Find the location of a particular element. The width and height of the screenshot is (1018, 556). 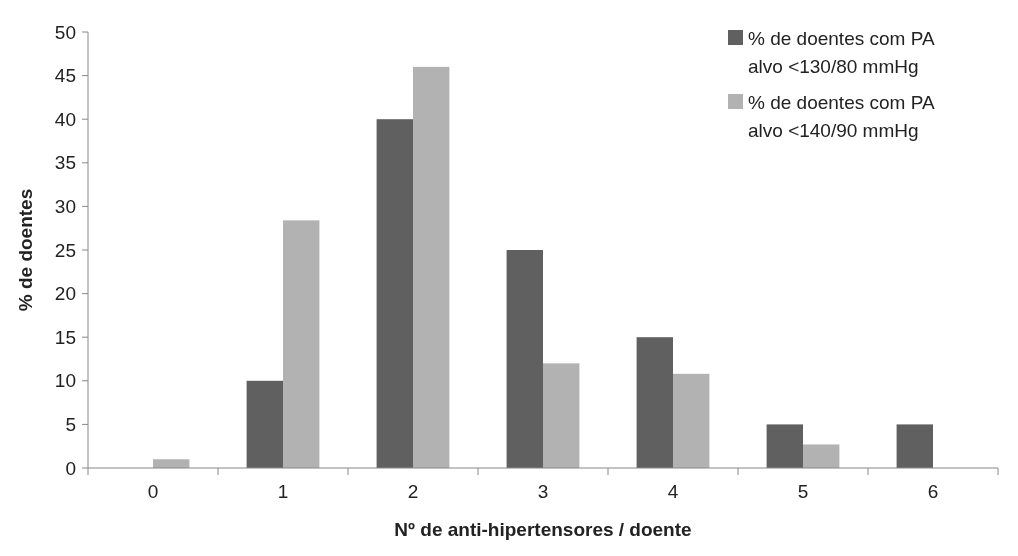

y-tick-label: 25 is located at coordinates (65, 250).